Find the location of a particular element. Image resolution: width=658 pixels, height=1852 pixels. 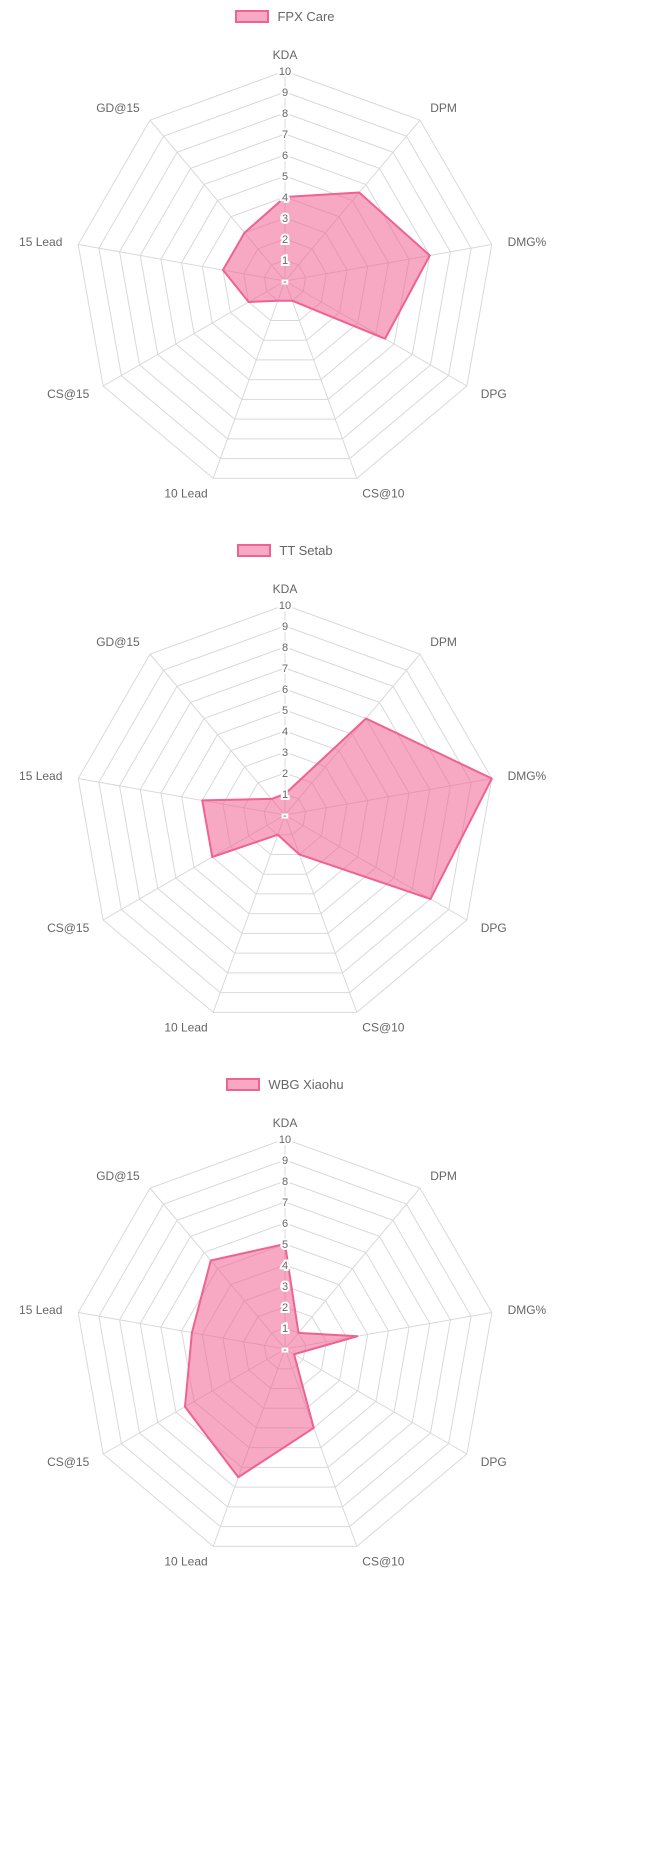

chart-legend: FPX Care is located at coordinates (285, 16).